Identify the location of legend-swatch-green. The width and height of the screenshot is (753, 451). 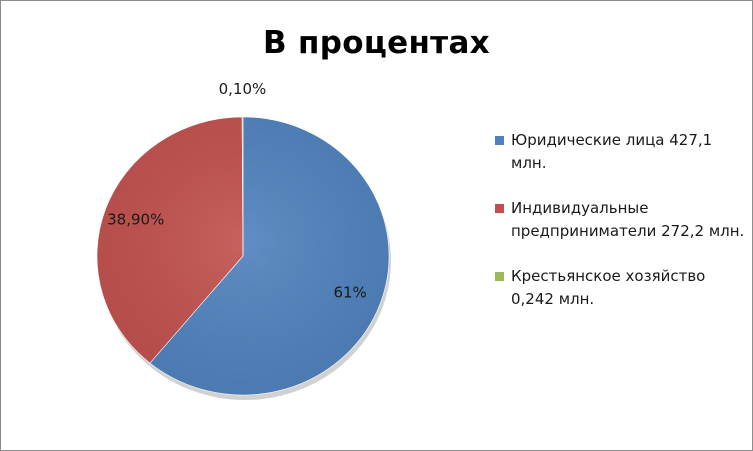
(499, 276).